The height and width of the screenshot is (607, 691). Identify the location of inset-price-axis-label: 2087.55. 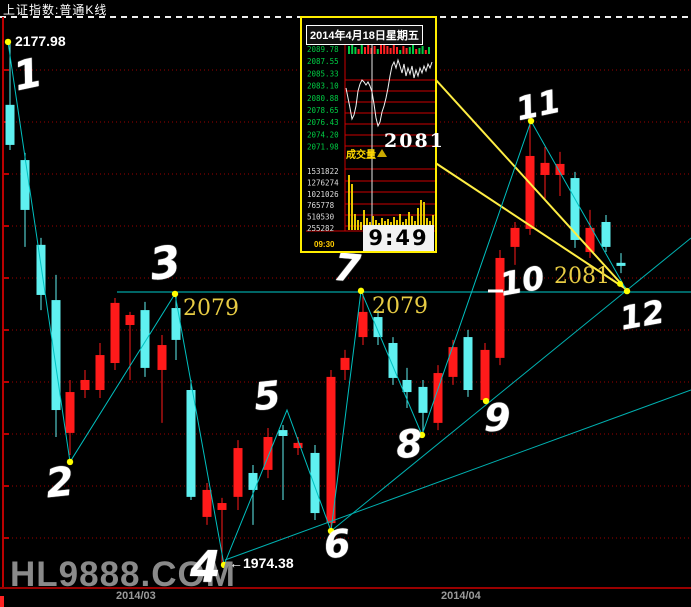
(323, 61).